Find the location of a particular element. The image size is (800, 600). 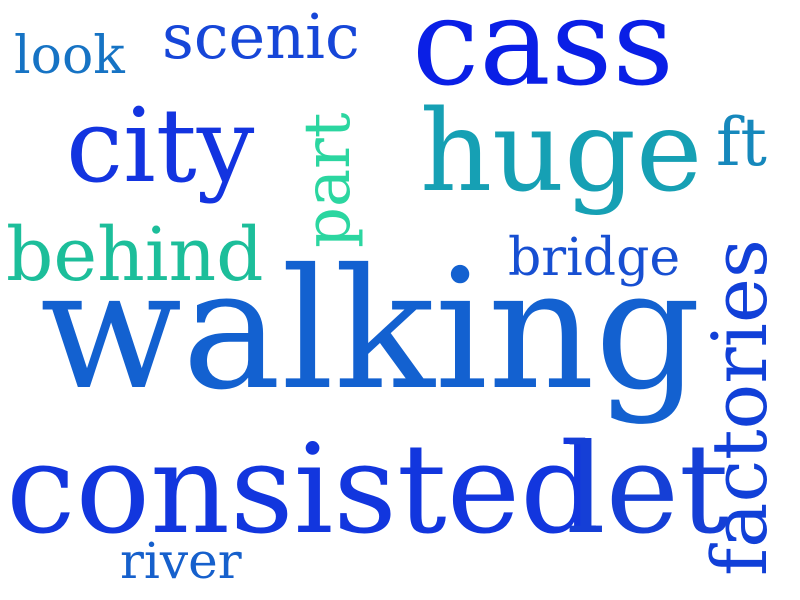

word-ft: ft is located at coordinates (741, 142).